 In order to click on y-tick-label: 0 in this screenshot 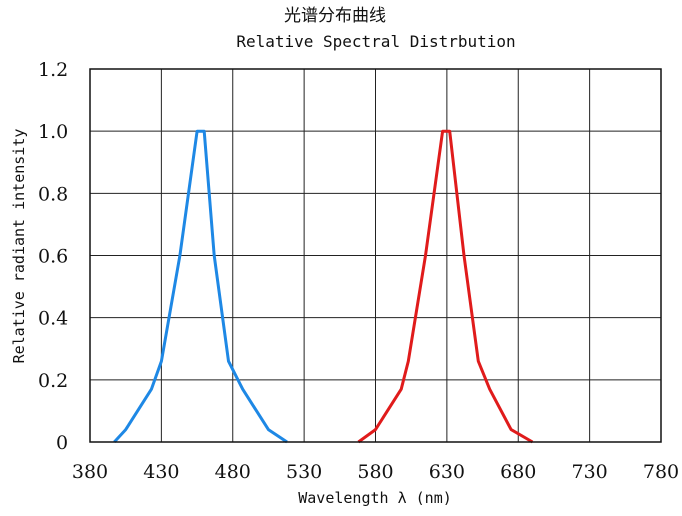, I will do `click(62, 443)`.